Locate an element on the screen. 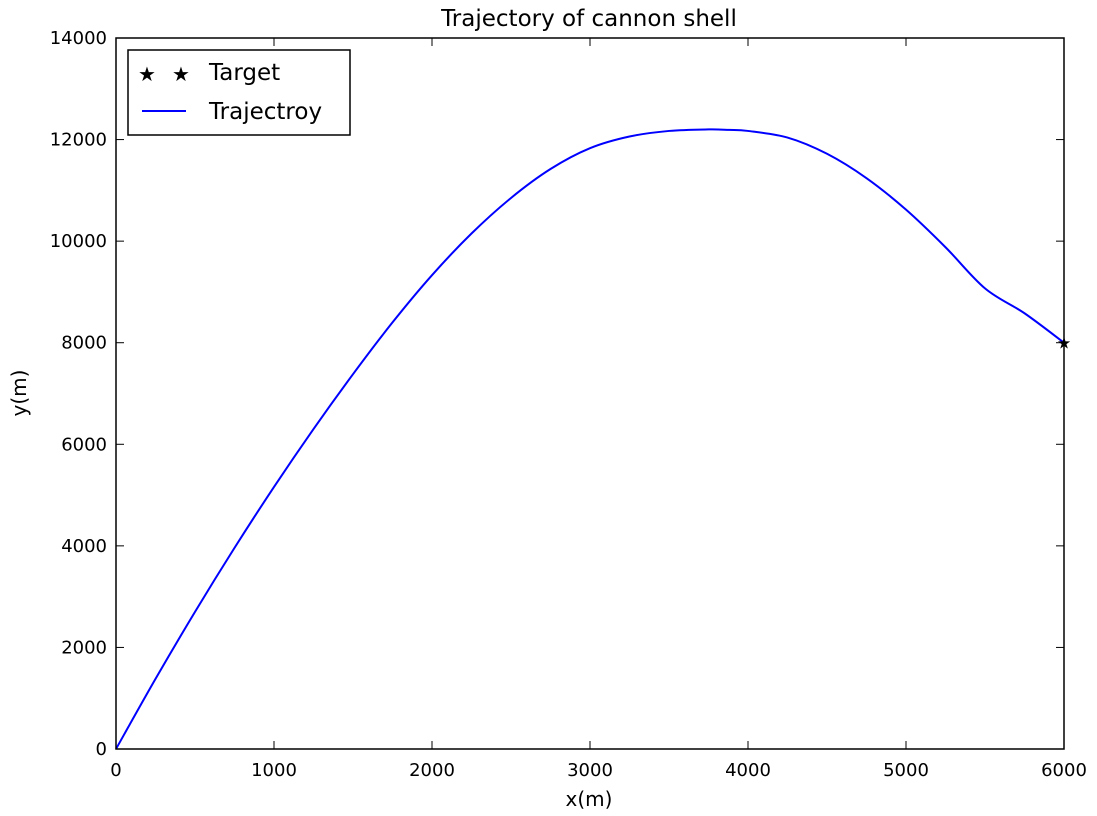 The image size is (1097, 816). legend-target-label: Target is located at coordinates (244, 73).